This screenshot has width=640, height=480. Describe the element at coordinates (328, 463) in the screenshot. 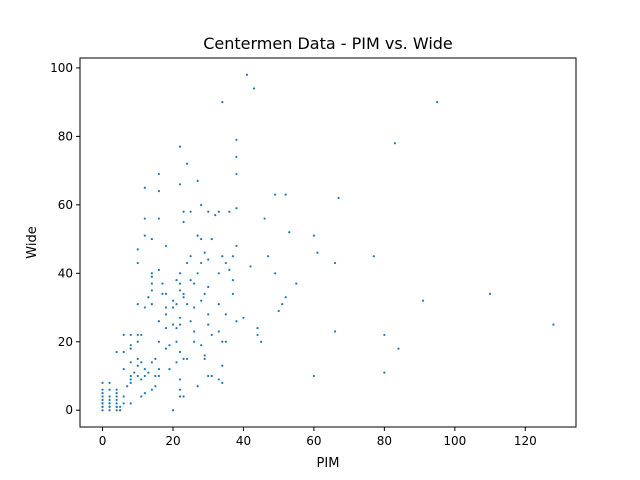

I see `x-axis-label: PIM` at that location.